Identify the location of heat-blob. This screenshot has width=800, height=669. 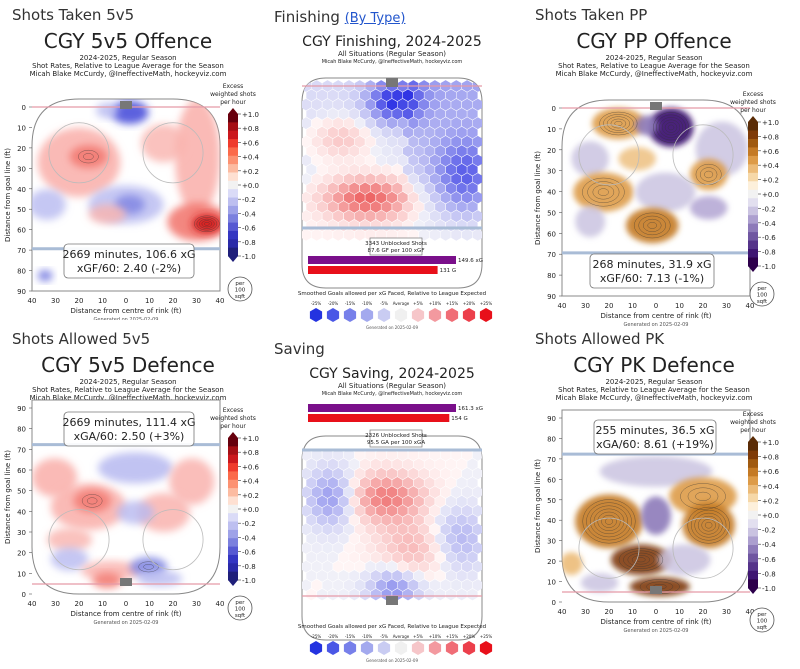
(45, 275).